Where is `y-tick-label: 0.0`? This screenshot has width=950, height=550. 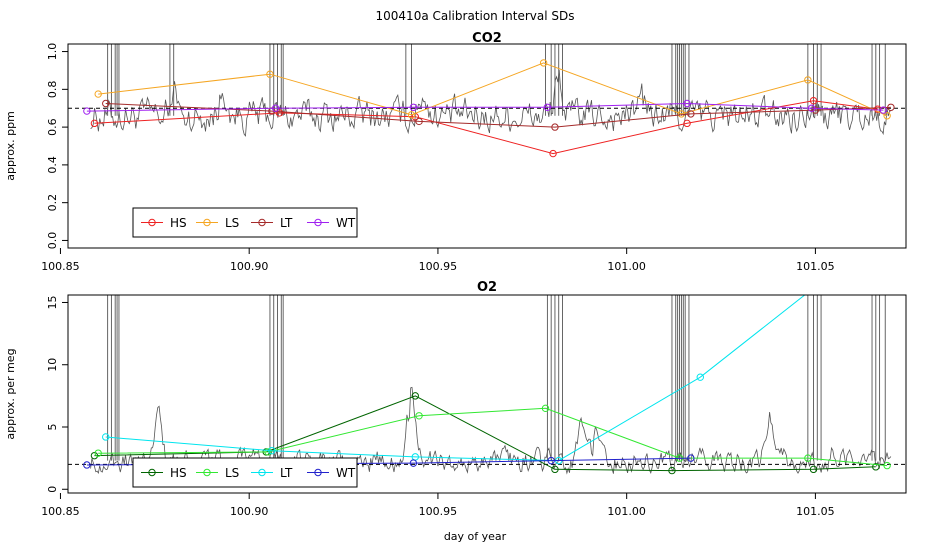 y-tick-label: 0.0 is located at coordinates (52, 241).